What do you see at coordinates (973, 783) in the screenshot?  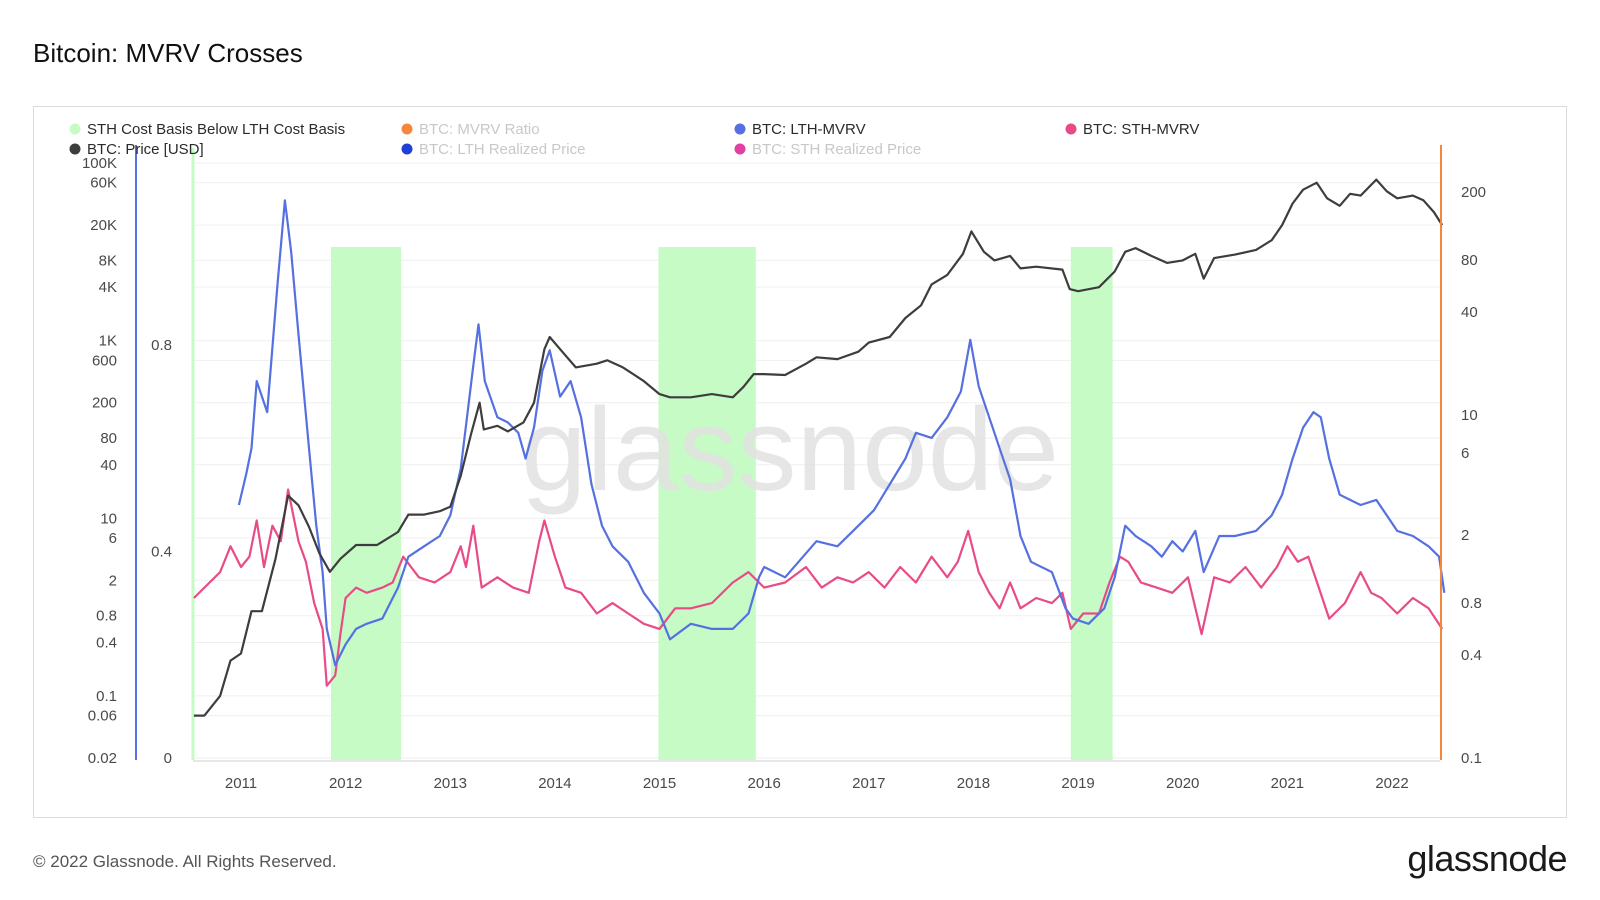 I see `x-tick-label: 2018` at bounding box center [973, 783].